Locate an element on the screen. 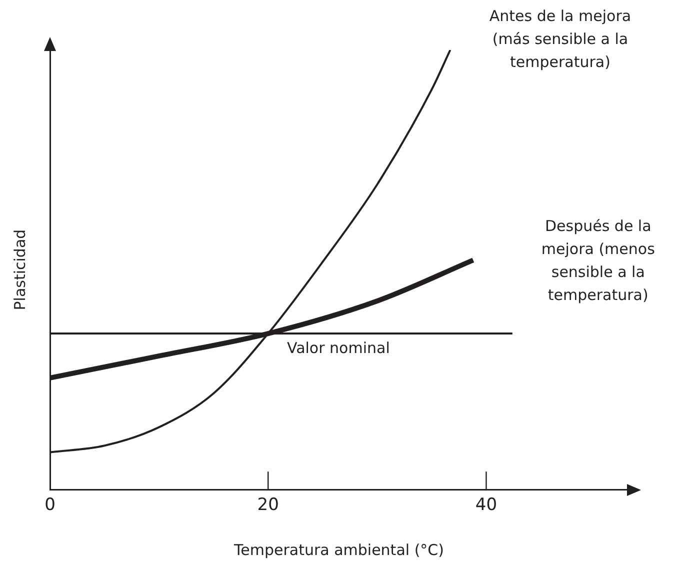  x-tick-label: 0 is located at coordinates (50, 505).